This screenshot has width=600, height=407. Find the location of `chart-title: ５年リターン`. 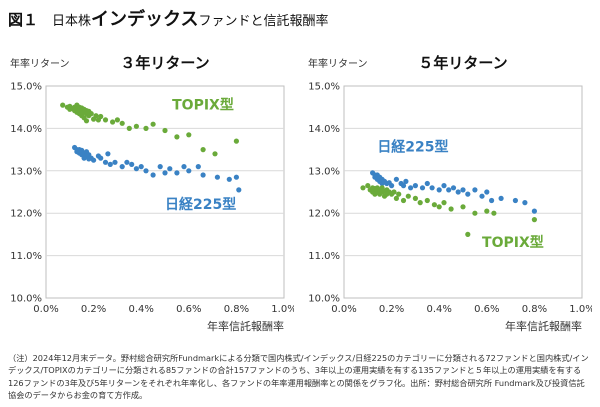

chart-title: ５年リターン is located at coordinates (462, 63).